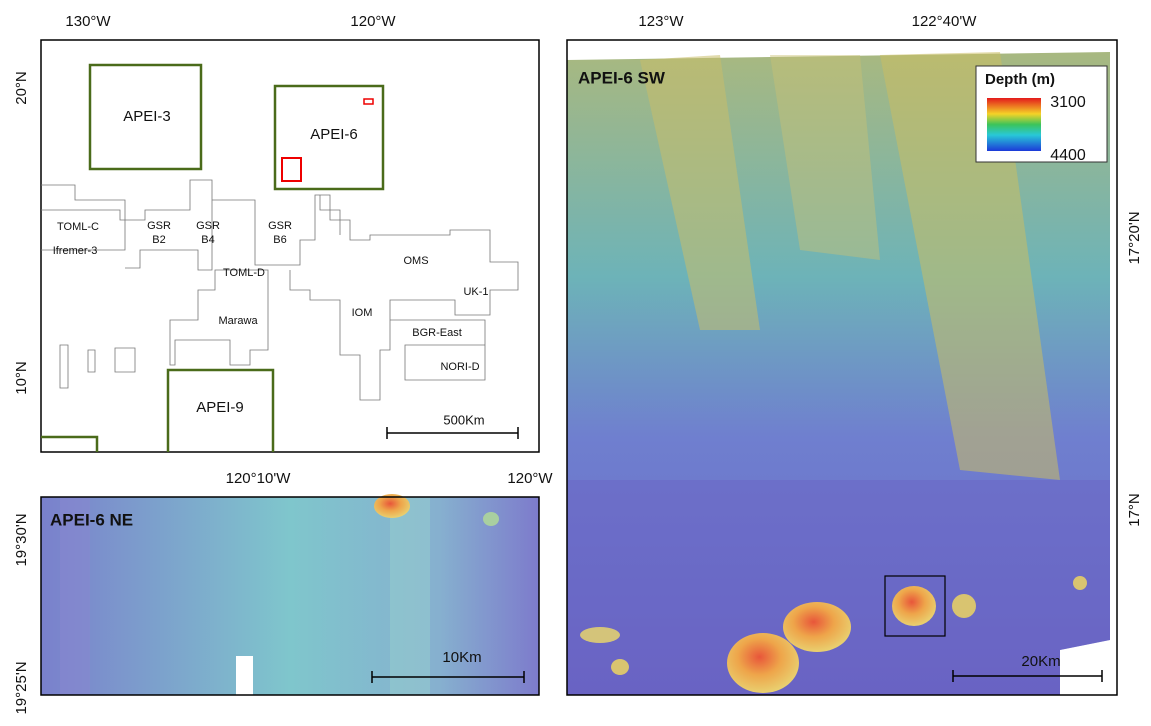 The width and height of the screenshot is (1151, 726). I want to click on deep, so click(838, 587).